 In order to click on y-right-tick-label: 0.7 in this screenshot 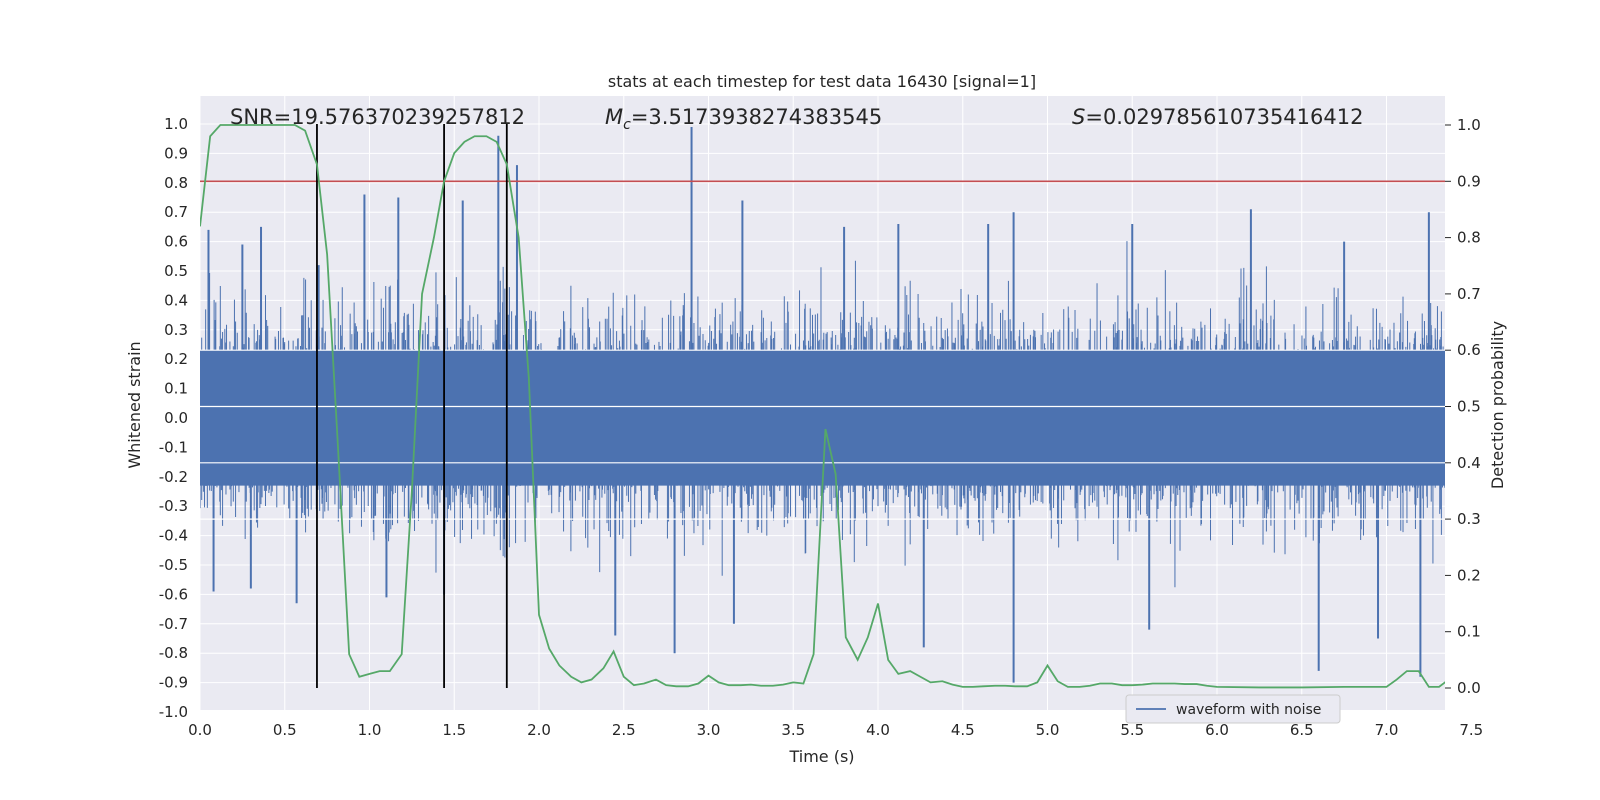, I will do `click(1469, 294)`.